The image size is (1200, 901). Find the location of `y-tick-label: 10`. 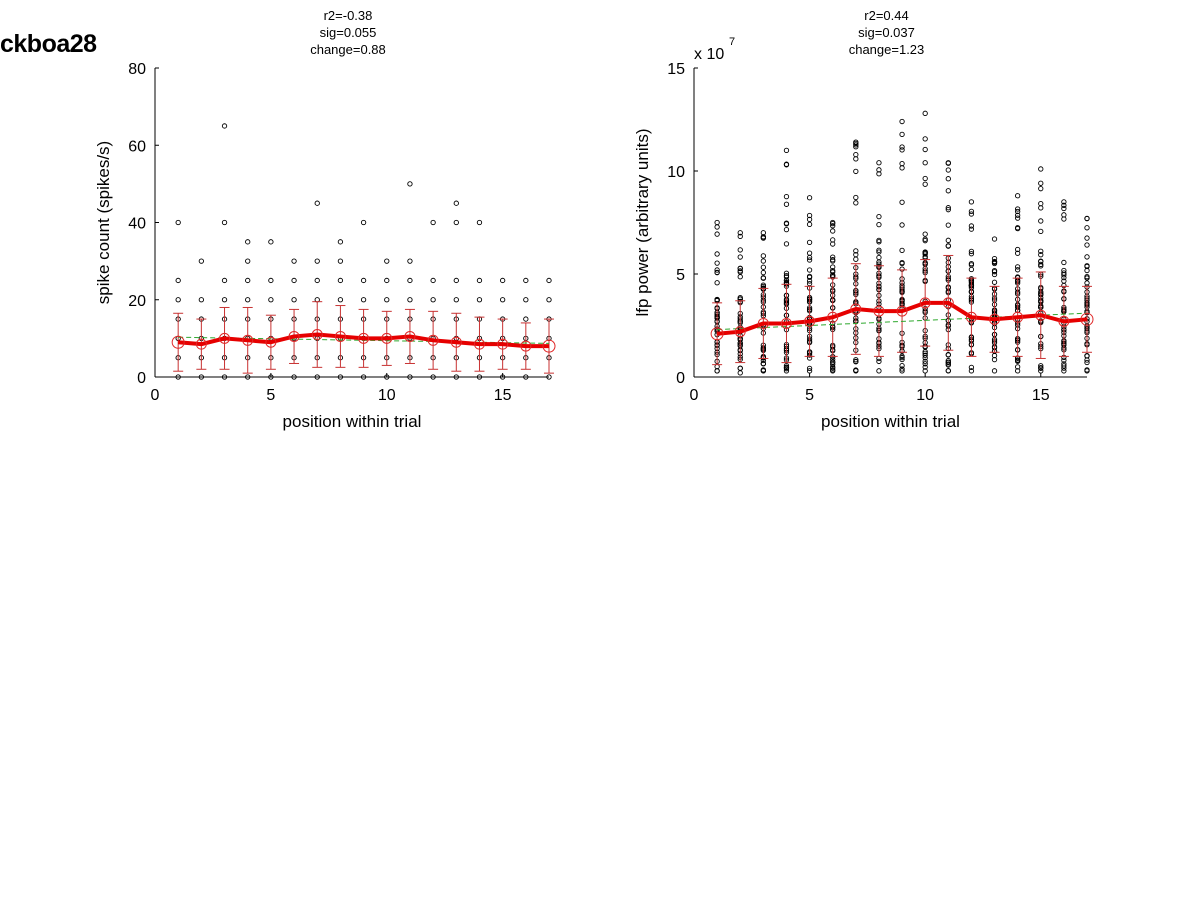

y-tick-label: 10 is located at coordinates (676, 172).